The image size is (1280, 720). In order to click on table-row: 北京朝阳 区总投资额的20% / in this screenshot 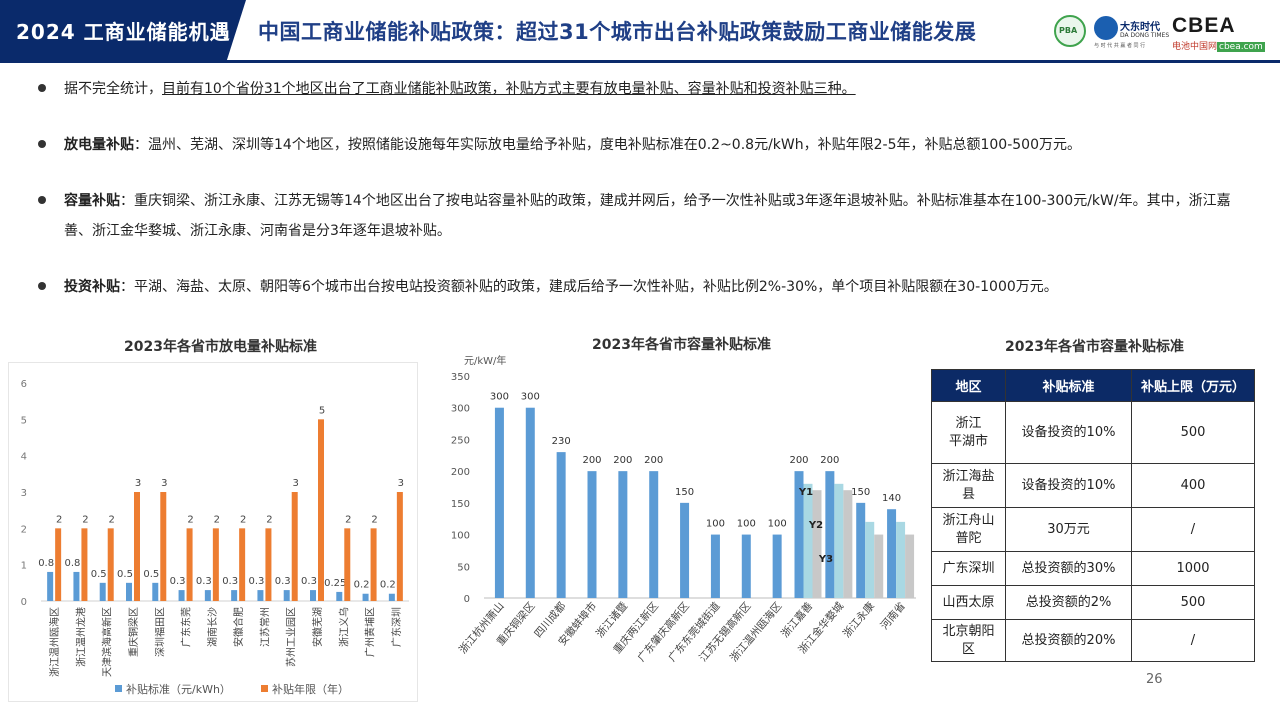, I will do `click(1093, 640)`.